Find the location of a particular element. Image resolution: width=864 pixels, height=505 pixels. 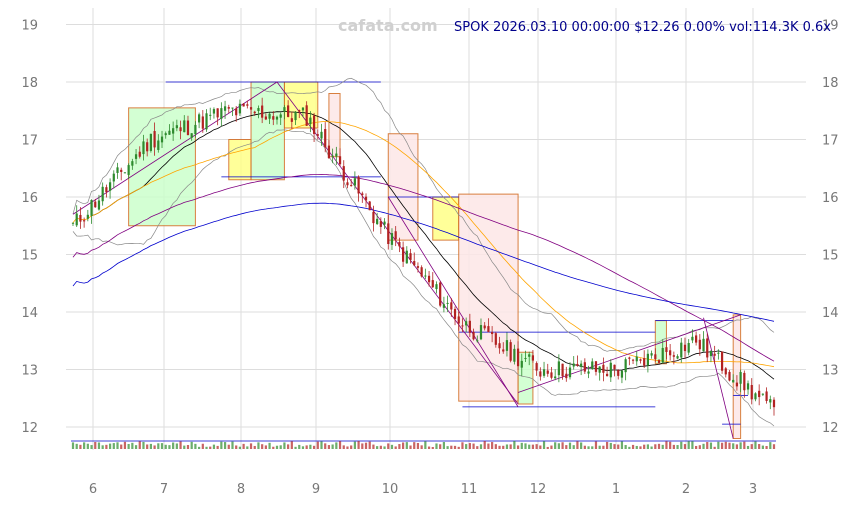

y-tick-label-left: 14 is located at coordinates (29, 313).